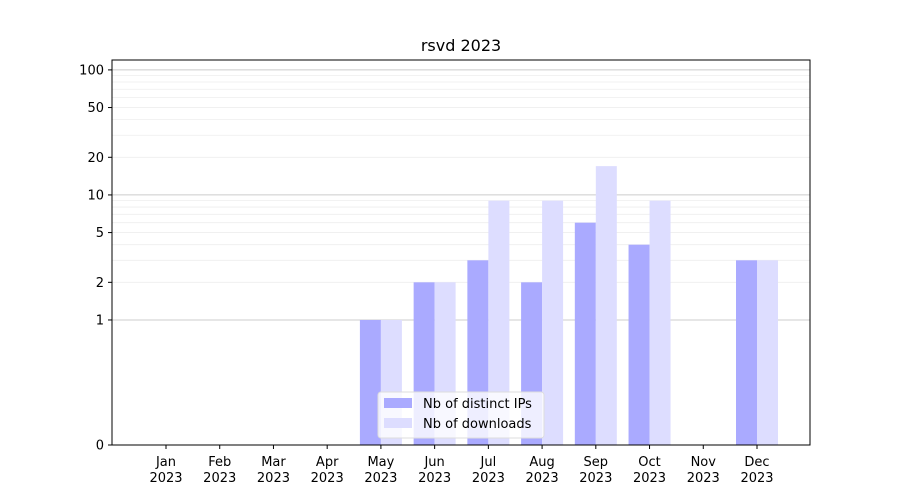  What do you see at coordinates (219, 462) in the screenshot?
I see `x-tick-label-month: Feb` at bounding box center [219, 462].